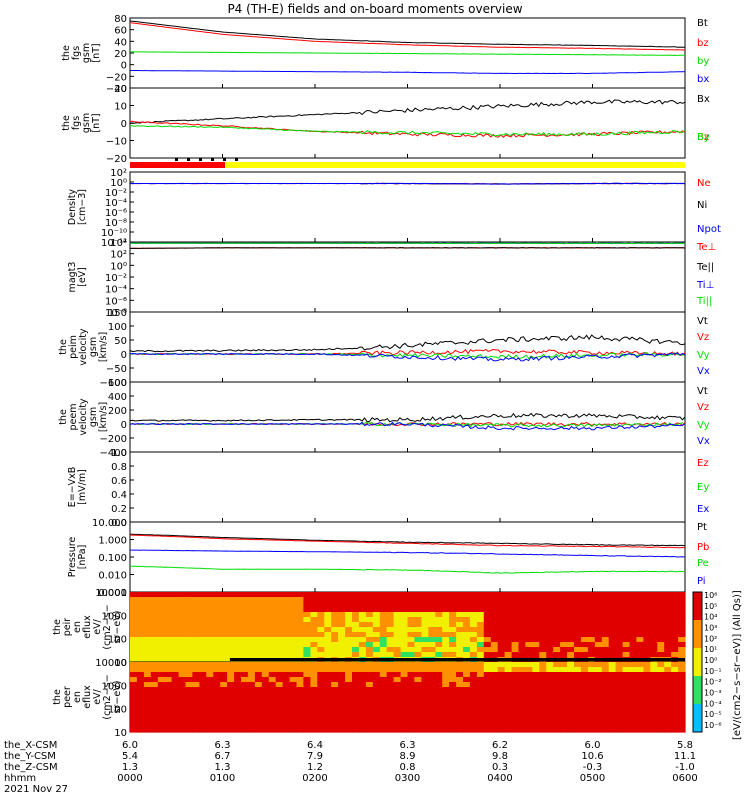 The height and width of the screenshot is (804, 750). What do you see at coordinates (76, 123) in the screenshot?
I see `y-axis-label: fgs` at bounding box center [76, 123].